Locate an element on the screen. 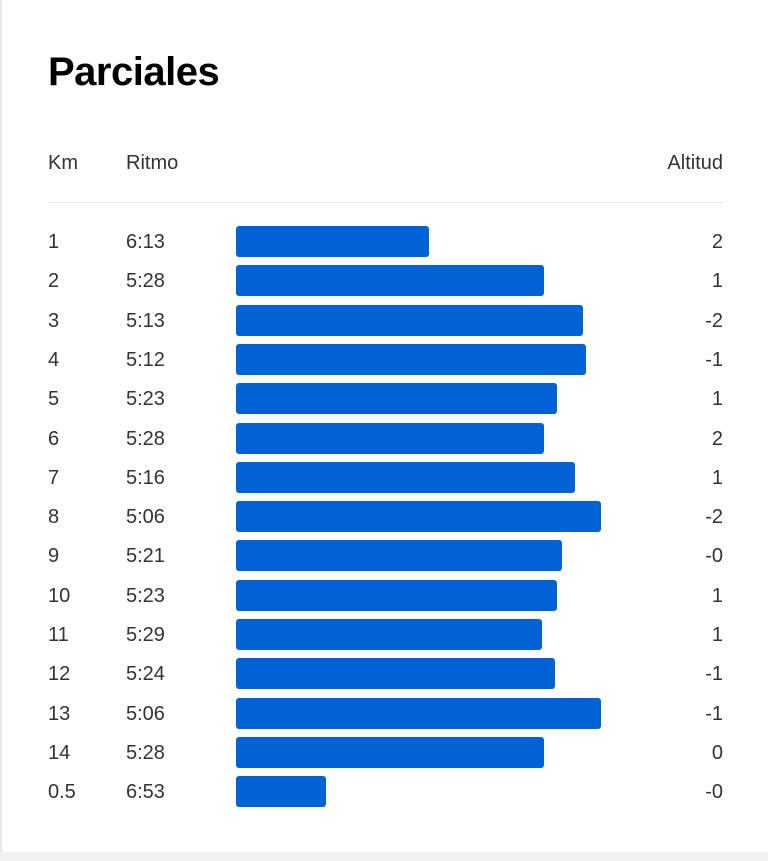 This screenshot has width=768, height=861. split-km: 7 is located at coordinates (54, 477).